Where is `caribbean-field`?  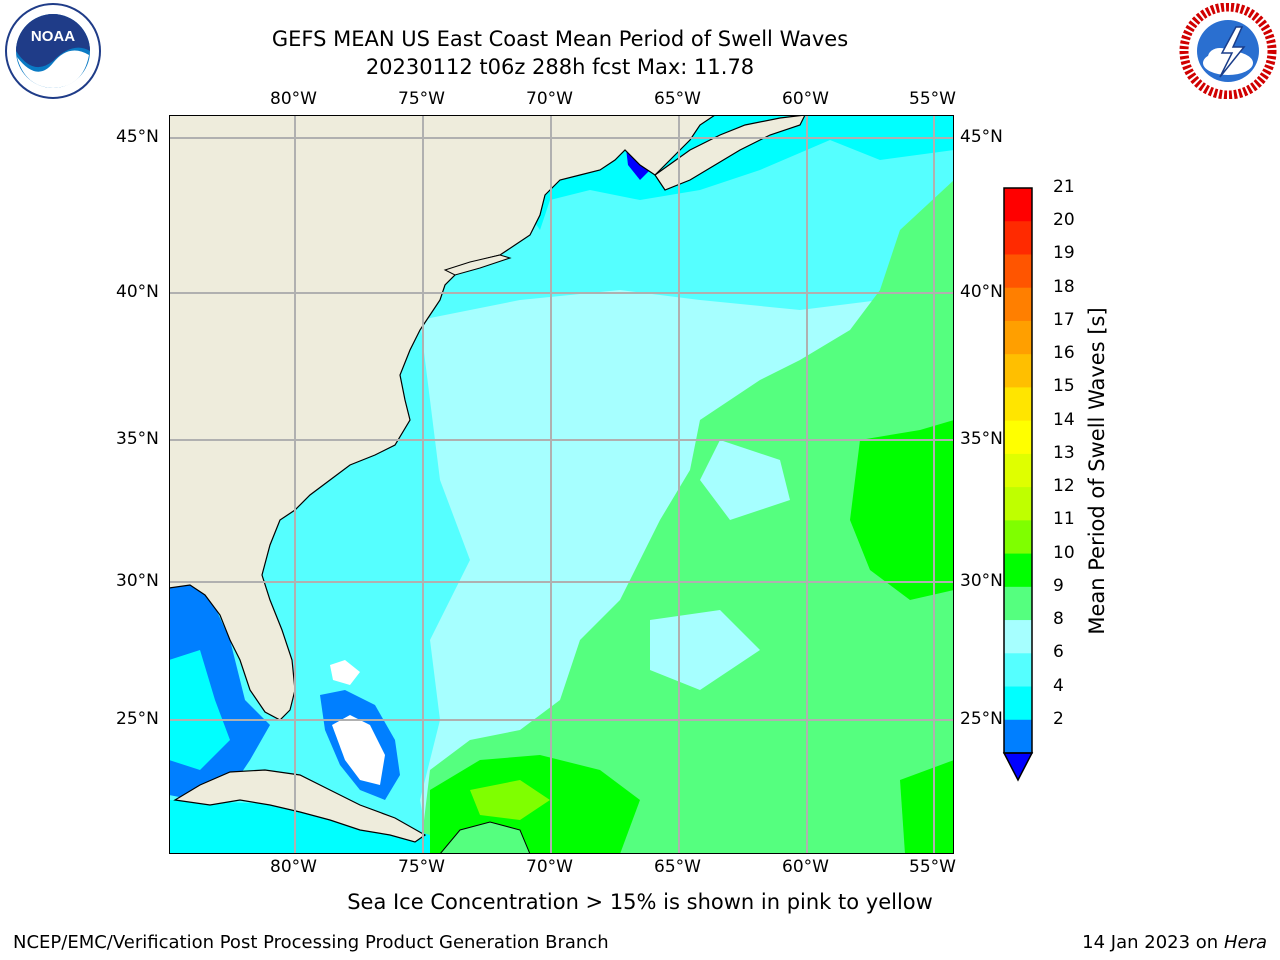
caribbean-field is located at coordinates (299, 827).